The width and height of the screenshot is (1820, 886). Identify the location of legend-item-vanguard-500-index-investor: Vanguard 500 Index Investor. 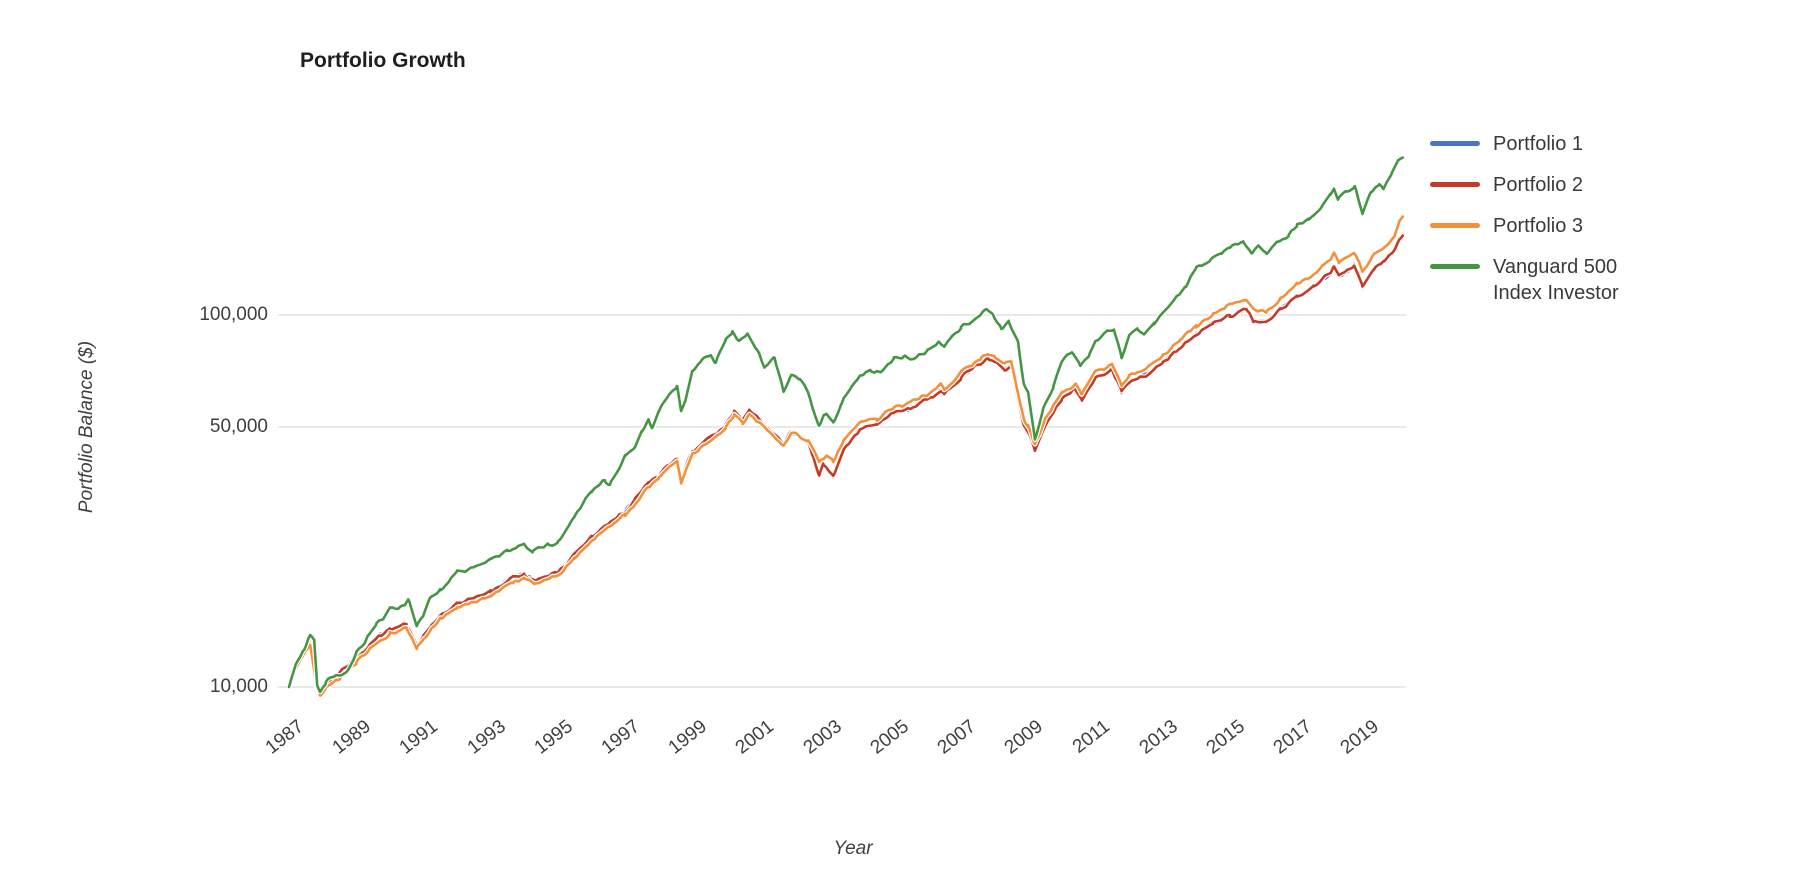
(1536, 280).